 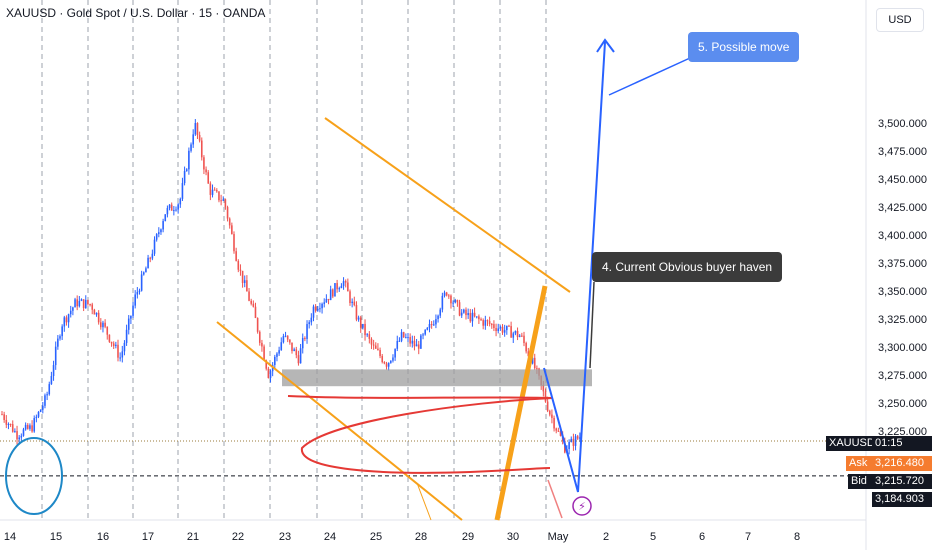 What do you see at coordinates (687, 267) in the screenshot?
I see `callout-buyer-haven: 4. Current Obvious buyer haven` at bounding box center [687, 267].